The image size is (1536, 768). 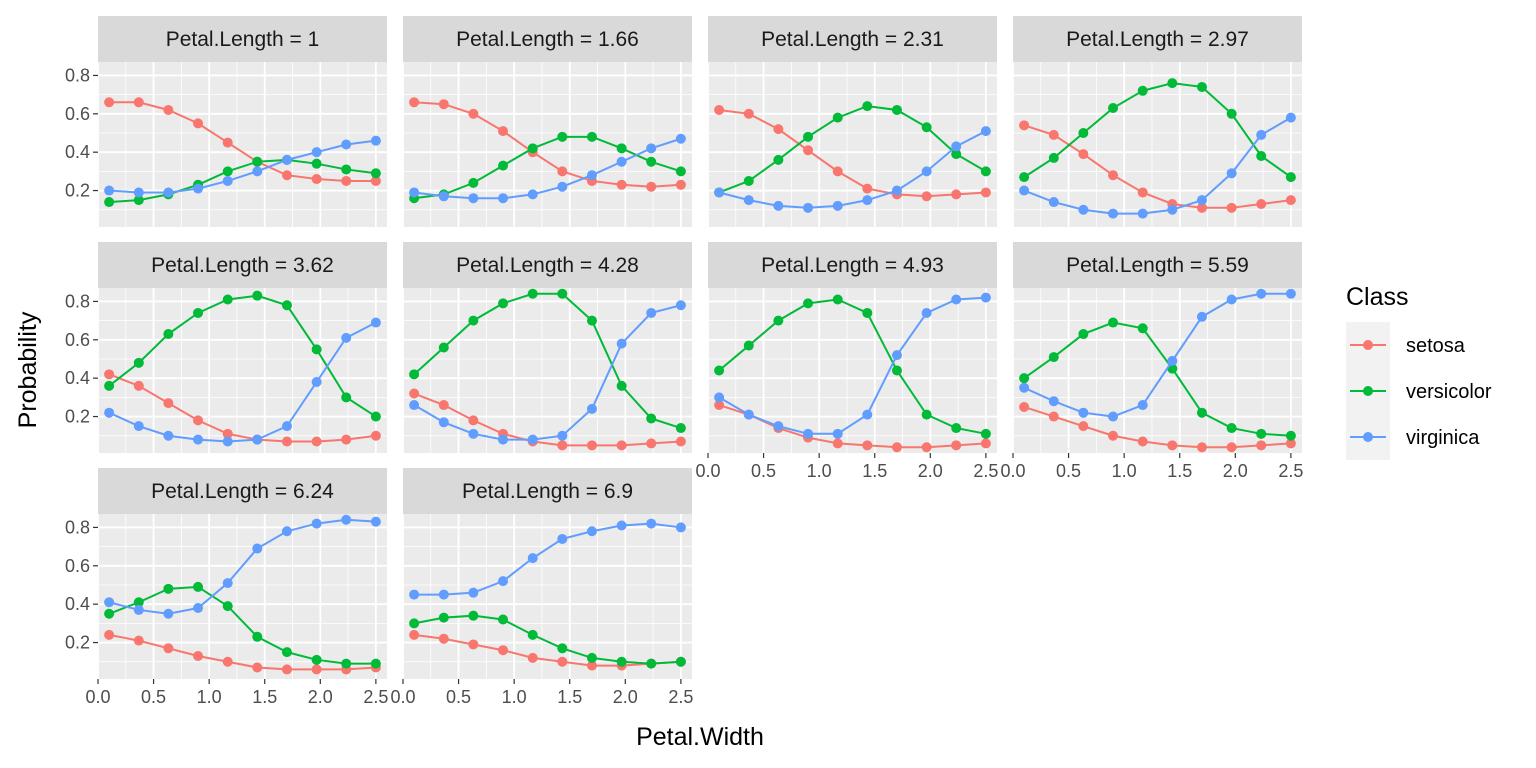 I want to click on panel-1-versicolor-point, so click(x=346, y=169).